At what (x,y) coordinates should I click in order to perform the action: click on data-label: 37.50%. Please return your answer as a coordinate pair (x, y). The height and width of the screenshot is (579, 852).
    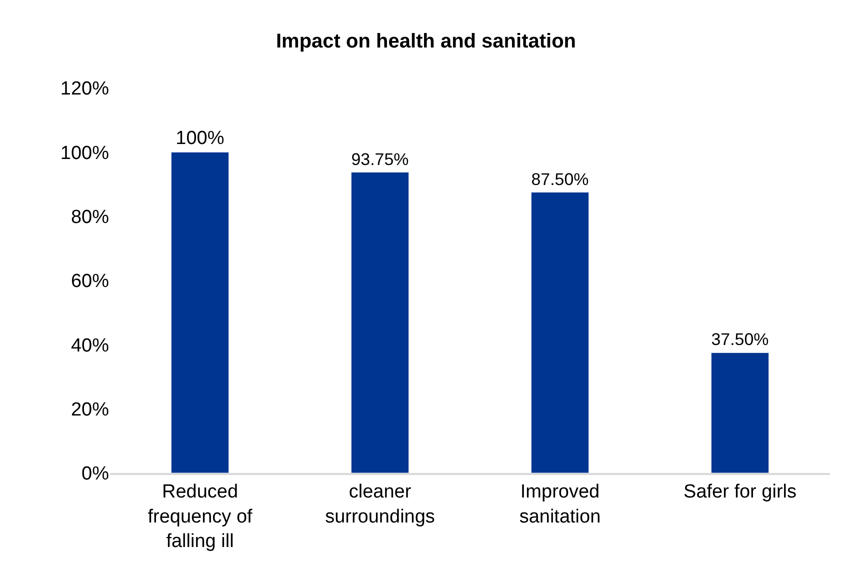
    Looking at the image, I should click on (740, 340).